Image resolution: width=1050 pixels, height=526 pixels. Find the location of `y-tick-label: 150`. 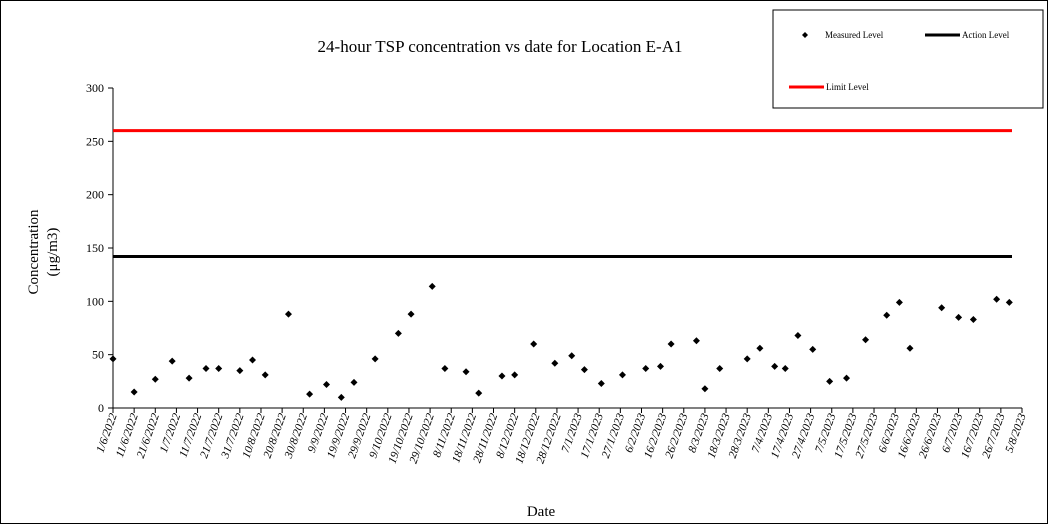

y-tick-label: 150 is located at coordinates (95, 248).